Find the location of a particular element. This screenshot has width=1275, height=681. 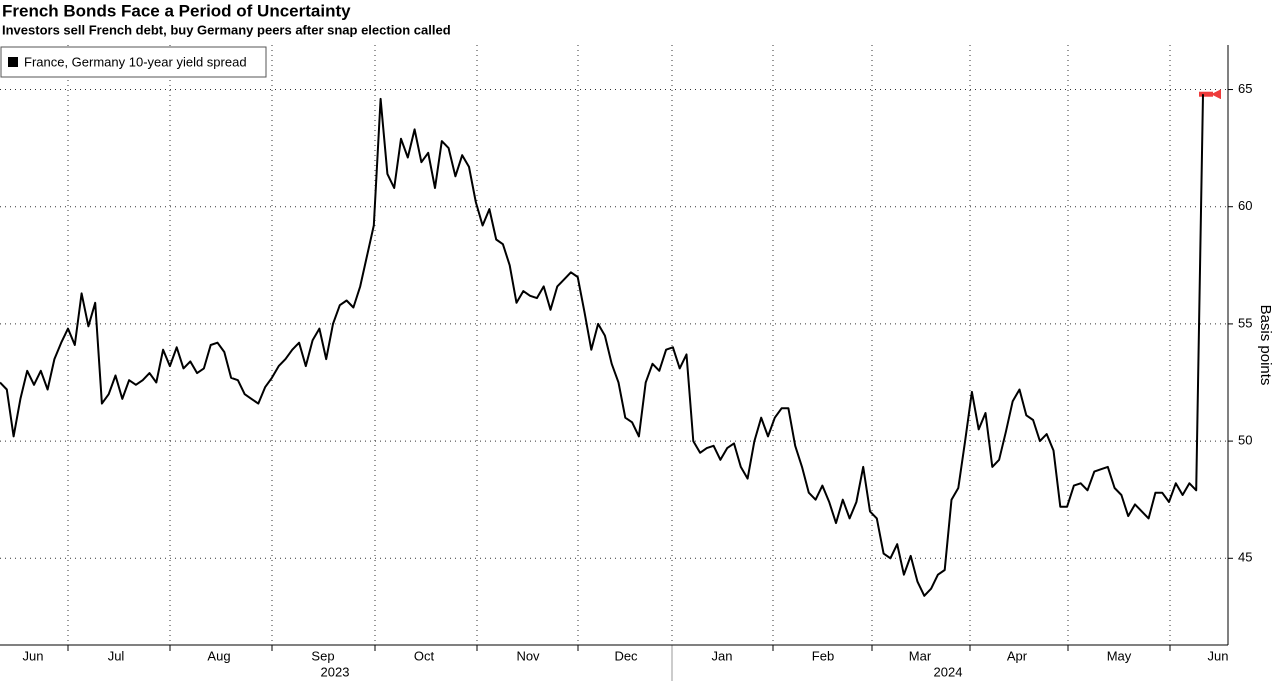

legend: France, Germany 10-year yield spread is located at coordinates (133, 62).